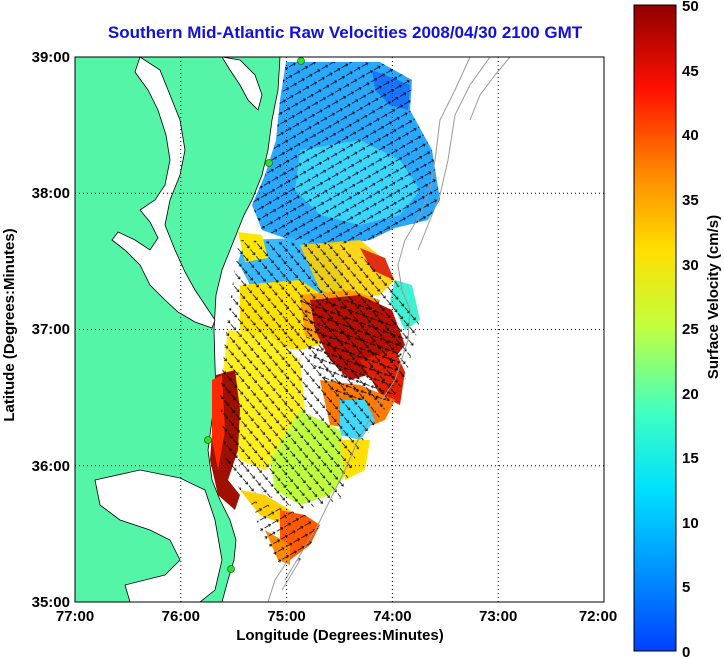 The image size is (724, 659). I want to click on x-tick-label: 74:00, so click(392, 616).